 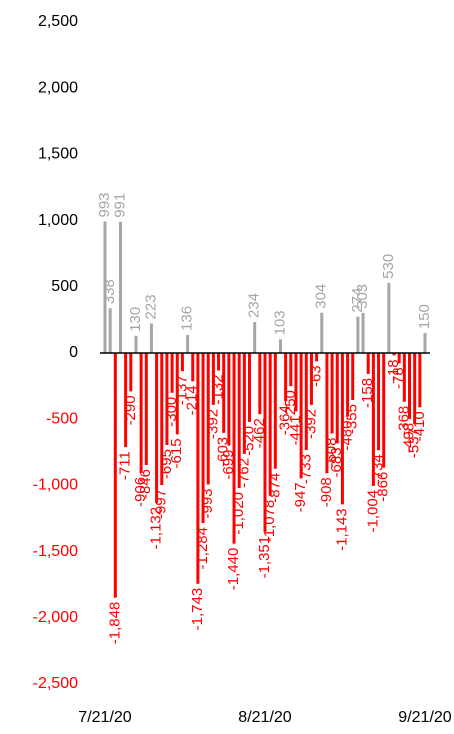 I want to click on value-label: 304, so click(x=321, y=296).